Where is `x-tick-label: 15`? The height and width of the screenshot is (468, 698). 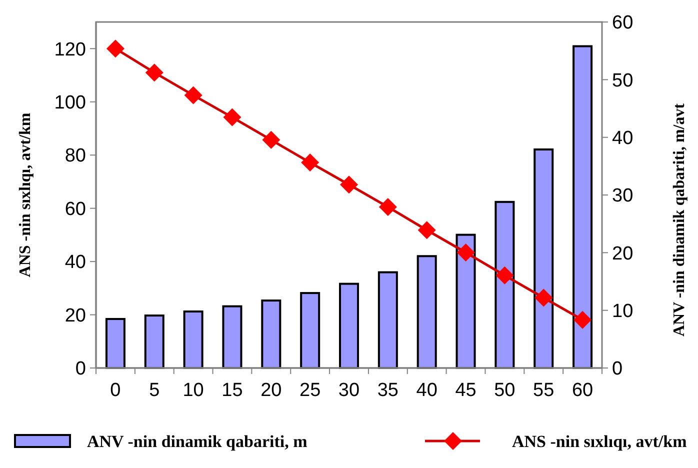 x-tick-label: 15 is located at coordinates (232, 390).